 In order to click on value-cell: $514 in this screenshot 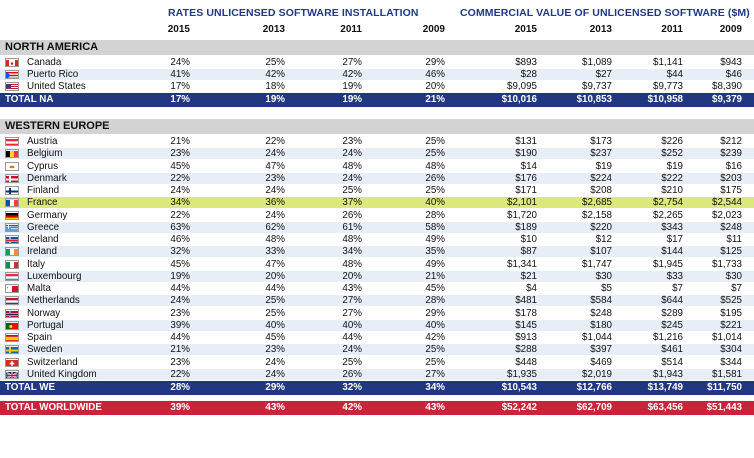, I will do `click(672, 362)`.